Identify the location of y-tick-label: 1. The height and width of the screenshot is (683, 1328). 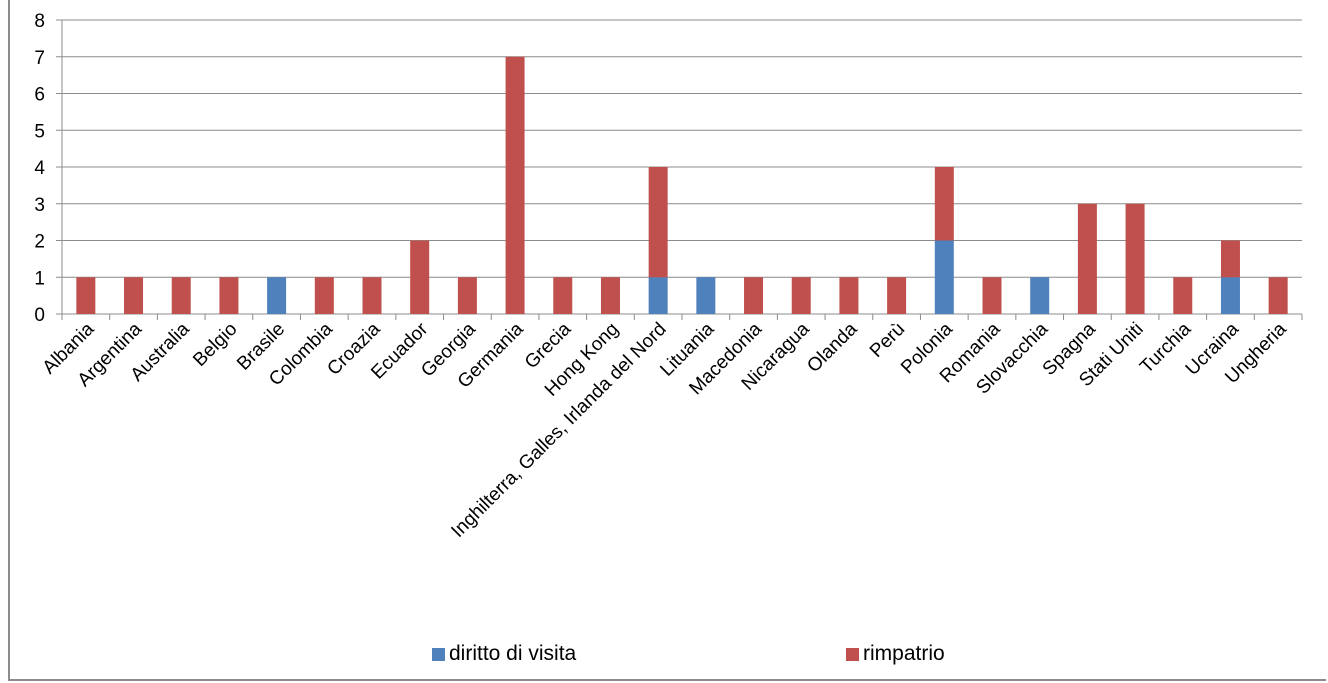
(39, 278).